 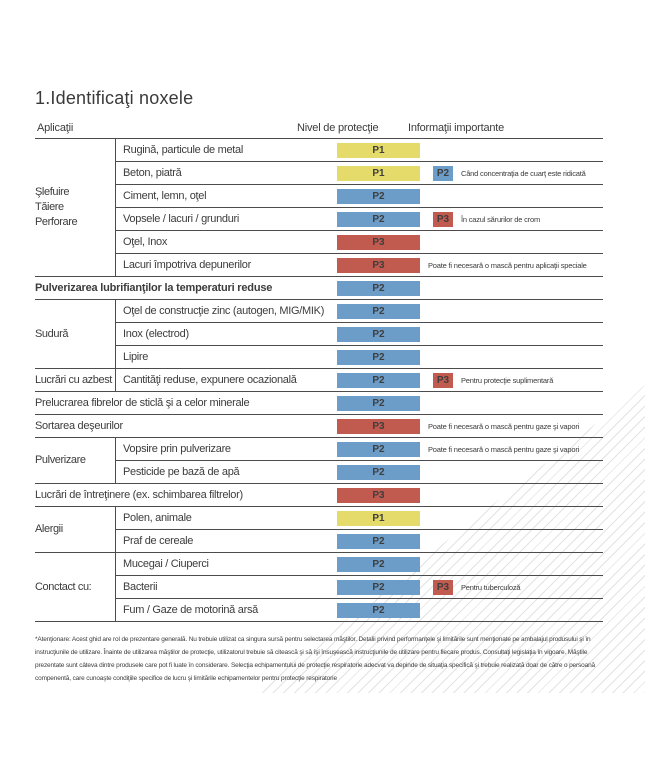 I want to click on row-label: Vopsele / lacuri / grunduri, so click(x=181, y=219).